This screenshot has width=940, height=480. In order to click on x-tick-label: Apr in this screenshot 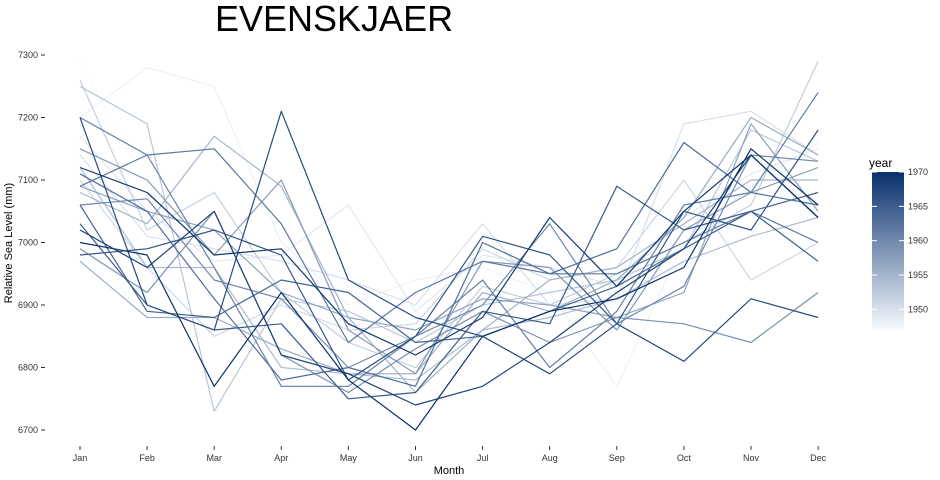, I will do `click(281, 458)`.